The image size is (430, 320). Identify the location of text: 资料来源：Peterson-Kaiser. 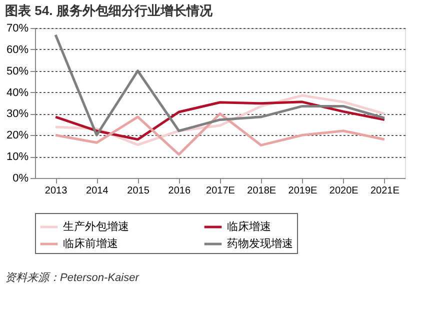
(72, 277).